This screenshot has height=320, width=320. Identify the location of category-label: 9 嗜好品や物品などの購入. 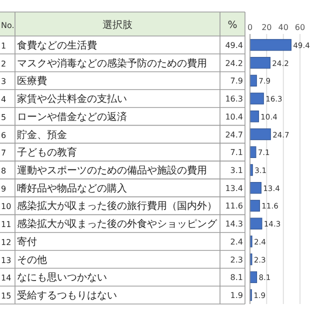
(64, 188).